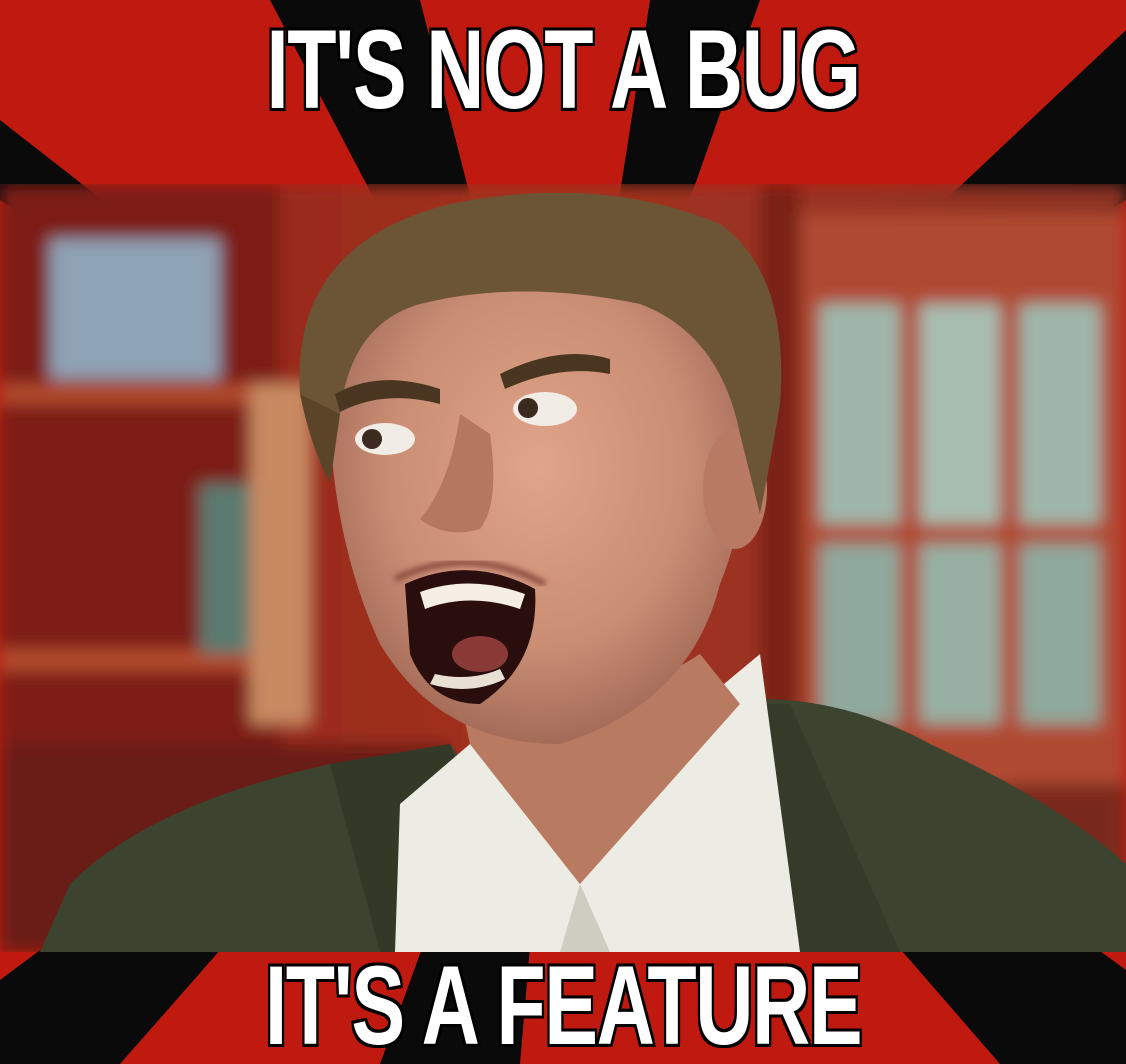 This screenshot has width=1126, height=1064. I want to click on top-caption: IT'S NOT A BUG, so click(563, 69).